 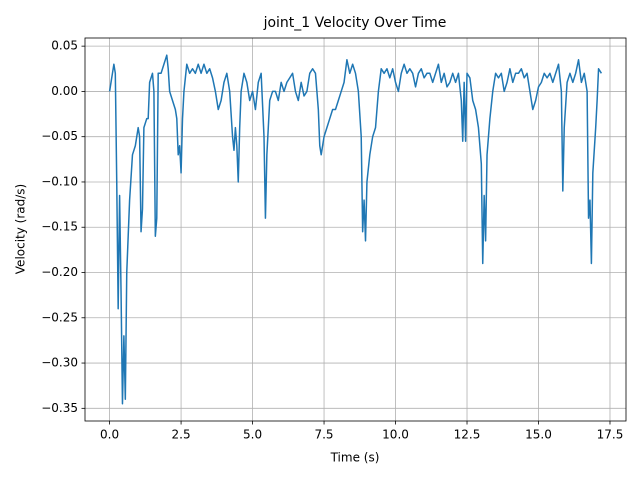 What do you see at coordinates (355, 458) in the screenshot?
I see `x-axis-label: Time (s)` at bounding box center [355, 458].